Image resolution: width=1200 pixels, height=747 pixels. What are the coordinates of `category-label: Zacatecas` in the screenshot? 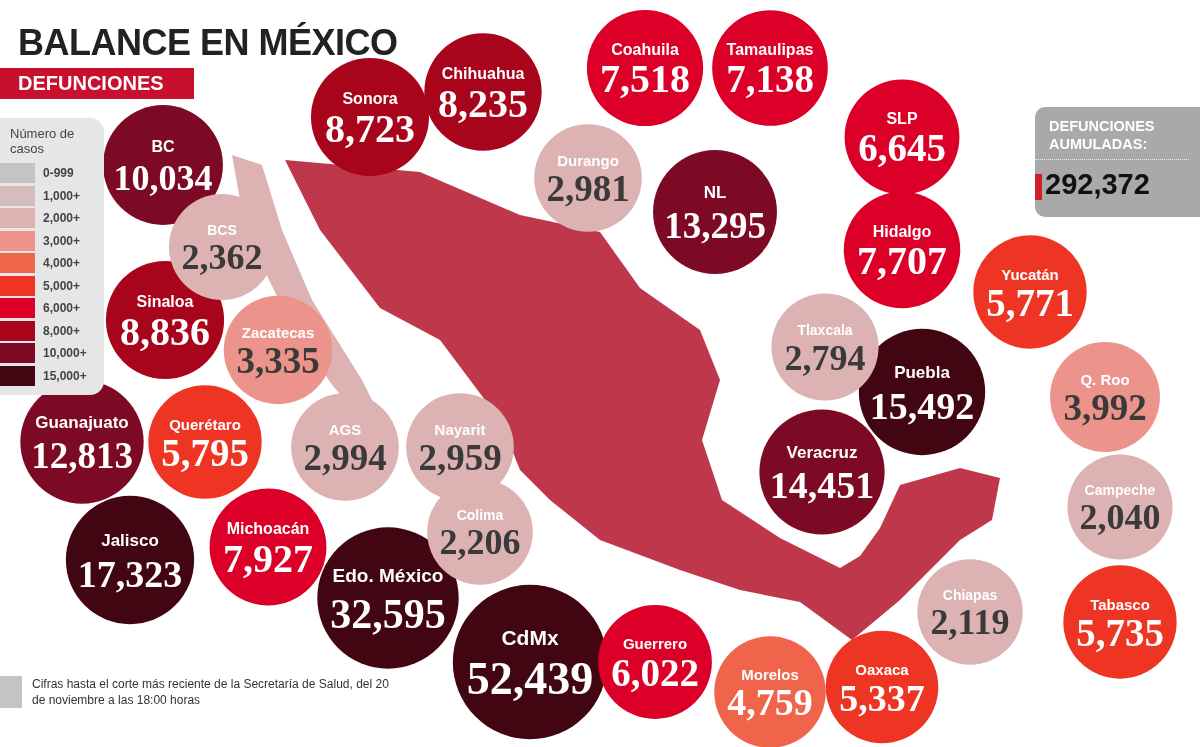 It's located at (278, 333).